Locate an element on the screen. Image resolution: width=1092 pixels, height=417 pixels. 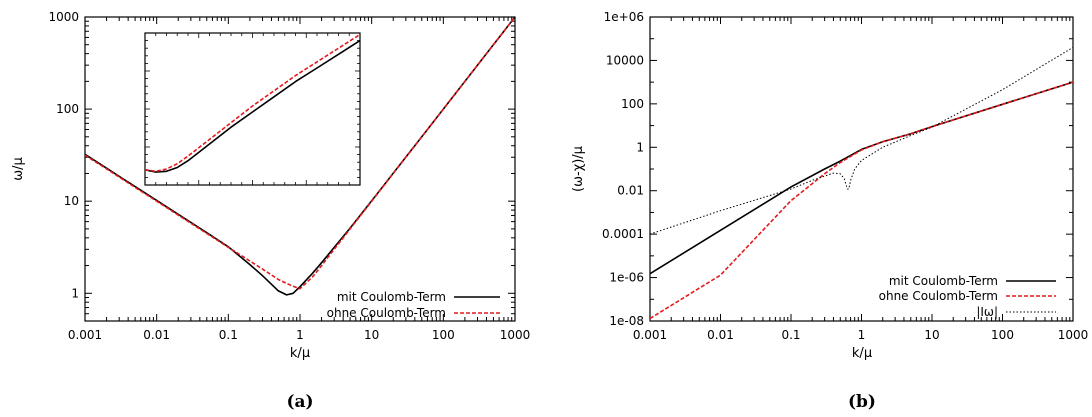
panel-a-y-axis-label: ω/μ is located at coordinates (18, 169).